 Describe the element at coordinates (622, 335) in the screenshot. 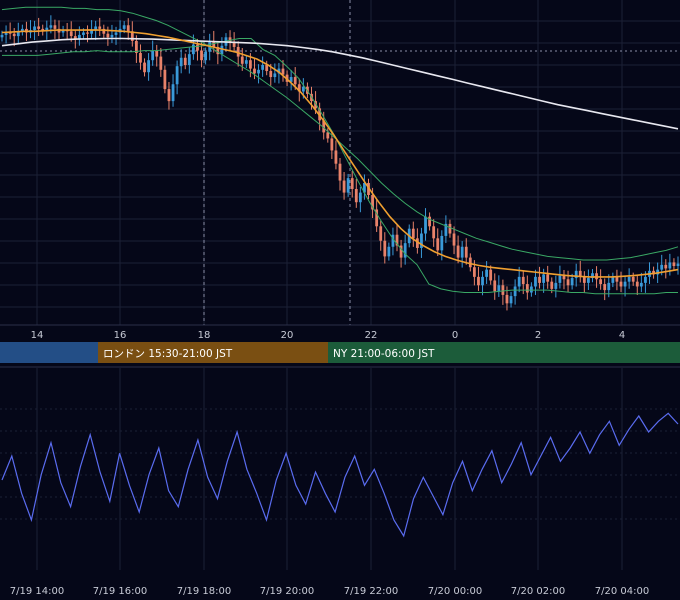

I see `top-axis-tick: 4` at that location.